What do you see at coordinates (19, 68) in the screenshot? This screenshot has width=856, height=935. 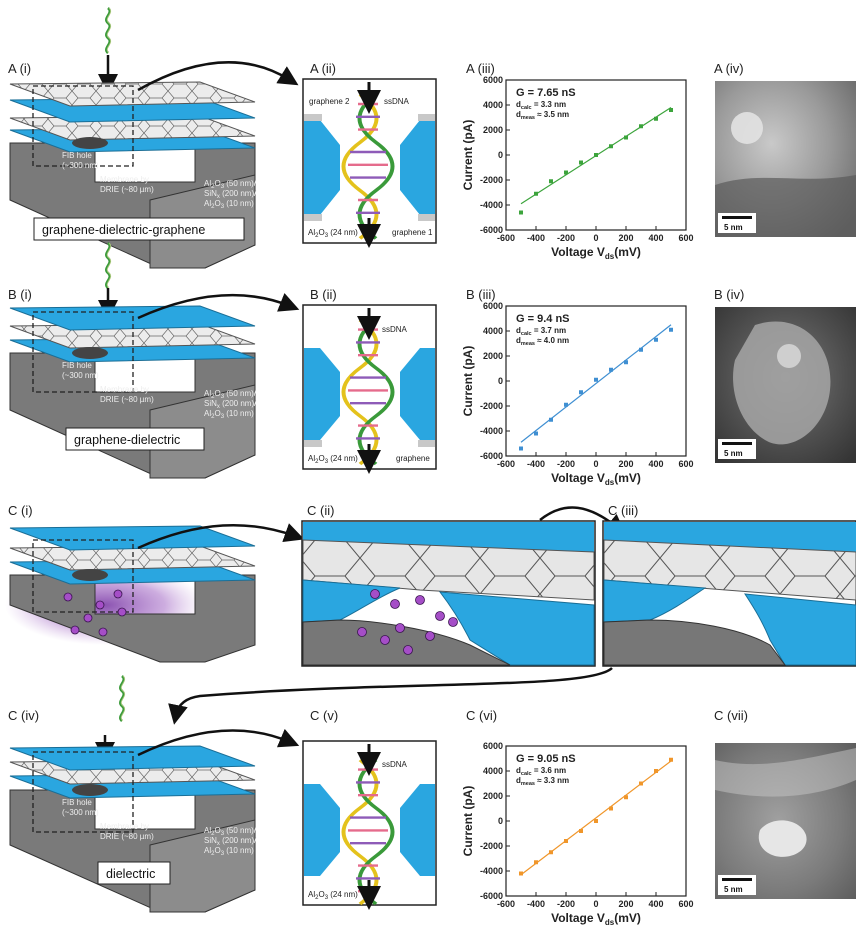 I see `panel-label-a-i: A (i)` at bounding box center [19, 68].